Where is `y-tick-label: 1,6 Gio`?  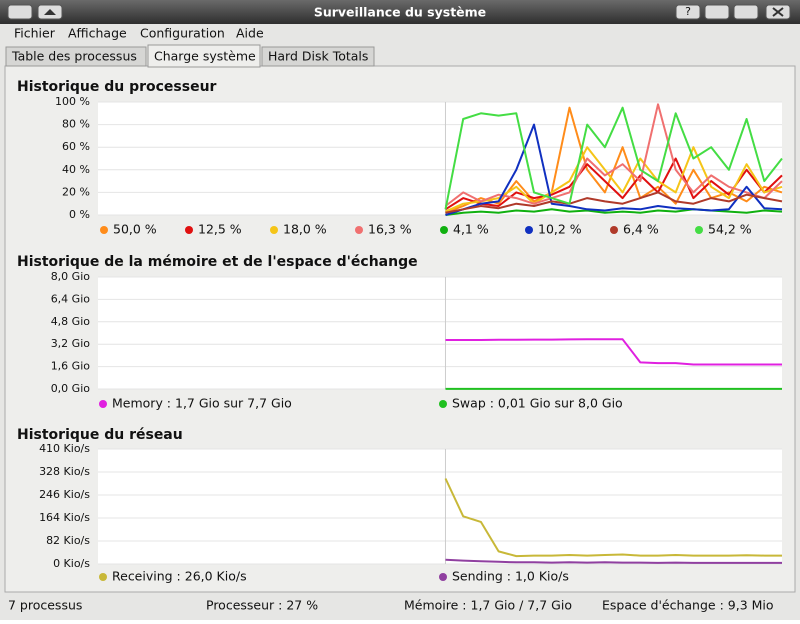
y-tick-label: 1,6 Gio is located at coordinates (71, 366).